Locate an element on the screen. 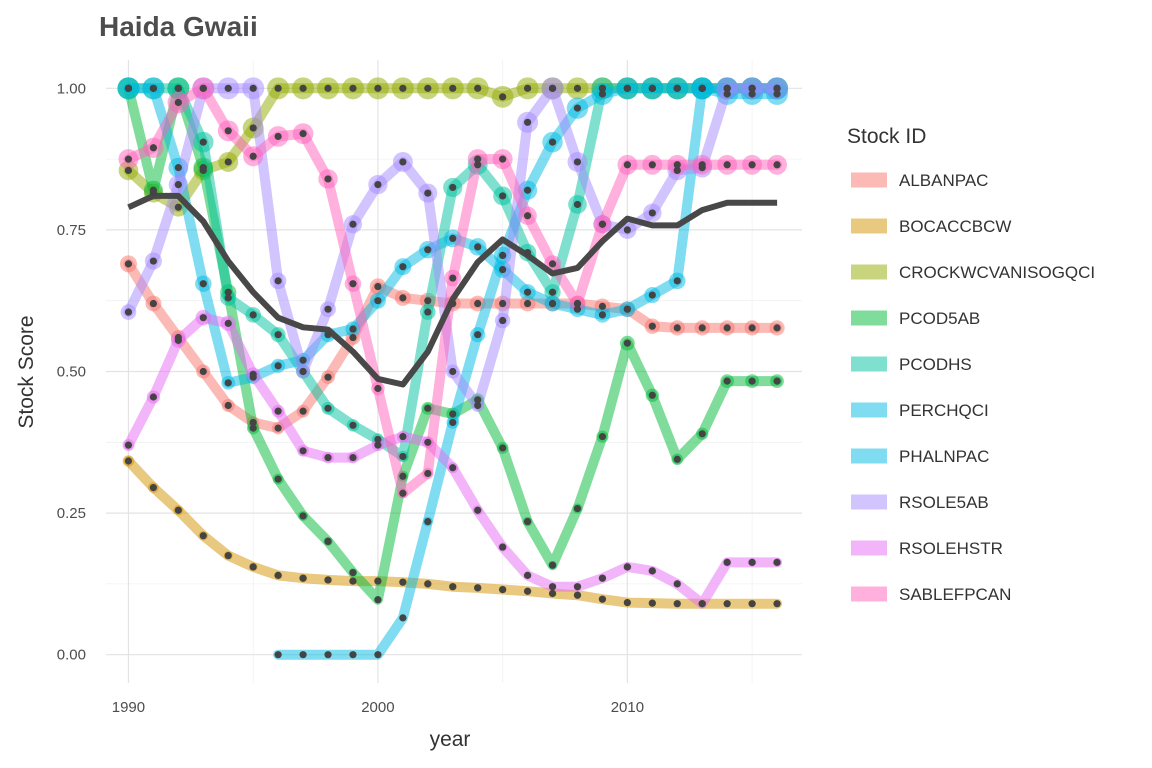  legend-item-sablefpcan: SABLEFPCAN is located at coordinates (931, 594).